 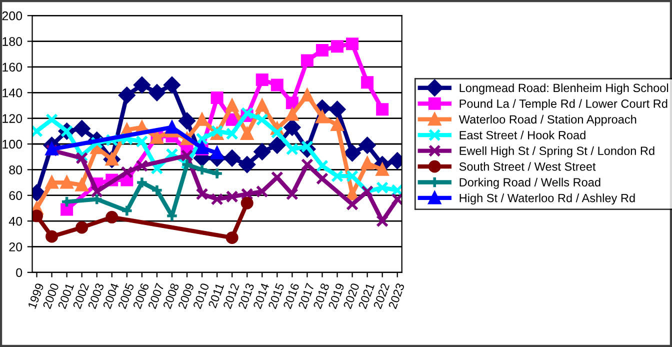 What do you see at coordinates (527, 166) in the screenshot?
I see `legend-label: South Street / West Street` at bounding box center [527, 166].